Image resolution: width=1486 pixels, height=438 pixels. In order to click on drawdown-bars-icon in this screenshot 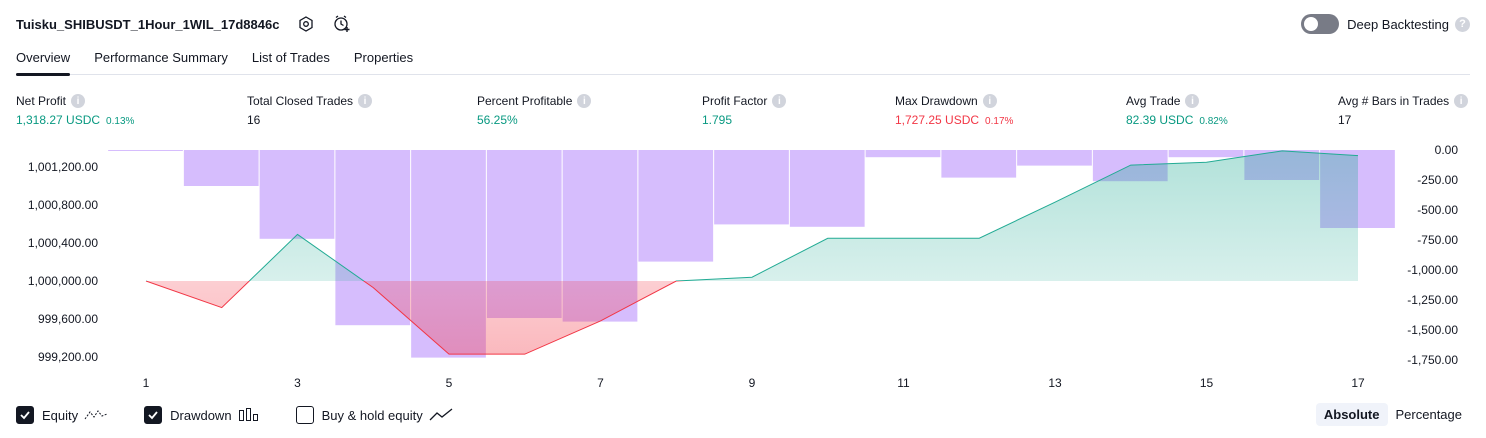, I will do `click(249, 415)`.